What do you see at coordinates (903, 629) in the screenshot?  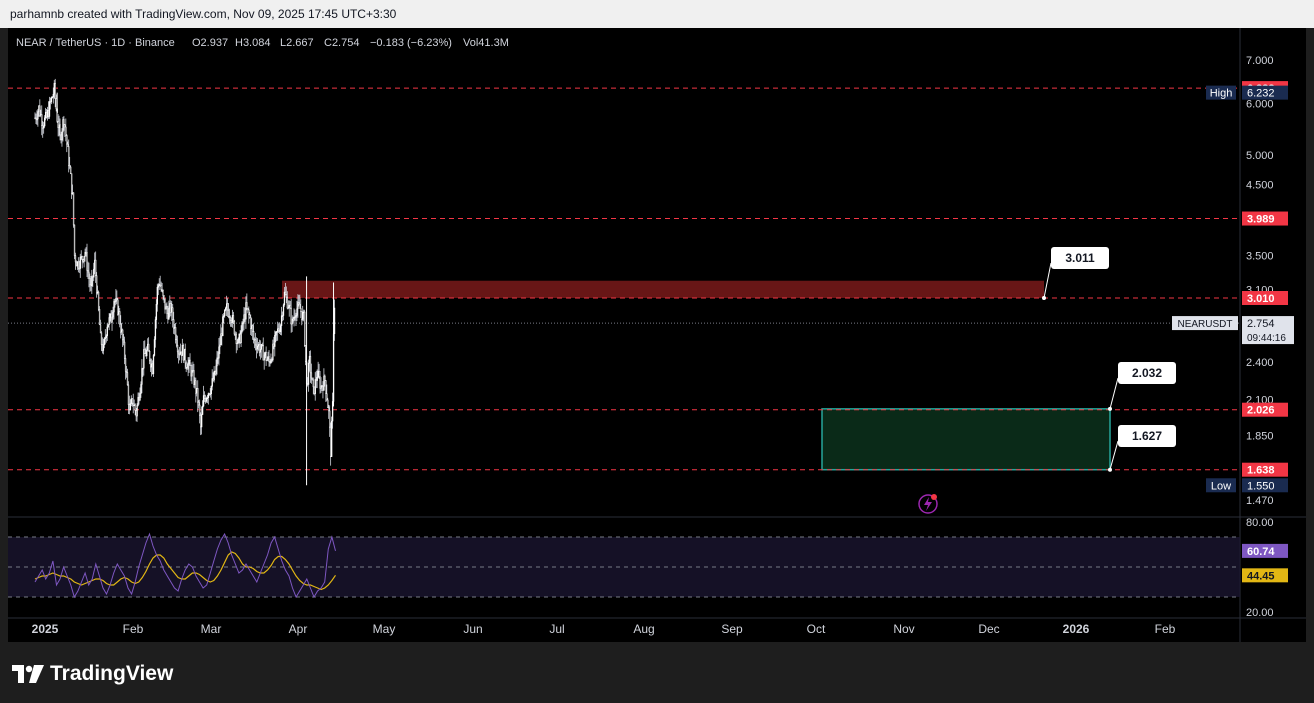 I see `time-tick-label: Nov` at bounding box center [903, 629].